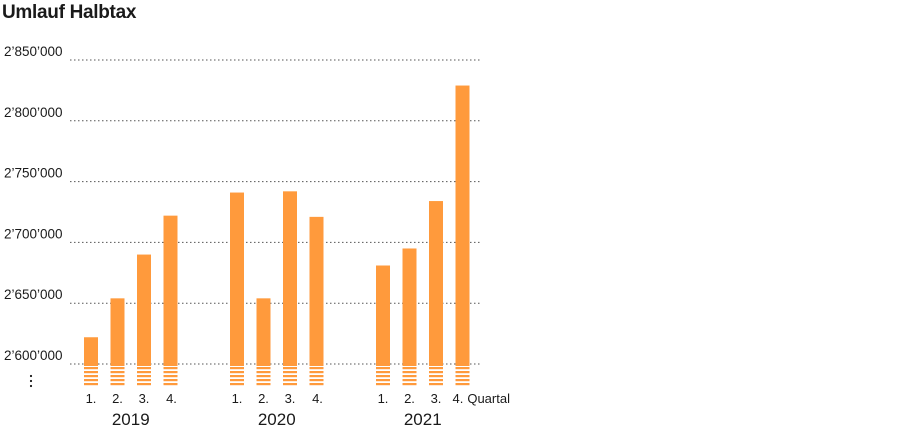 The image size is (900, 428). Describe the element at coordinates (423, 419) in the screenshot. I see `year-label: 2021` at that location.